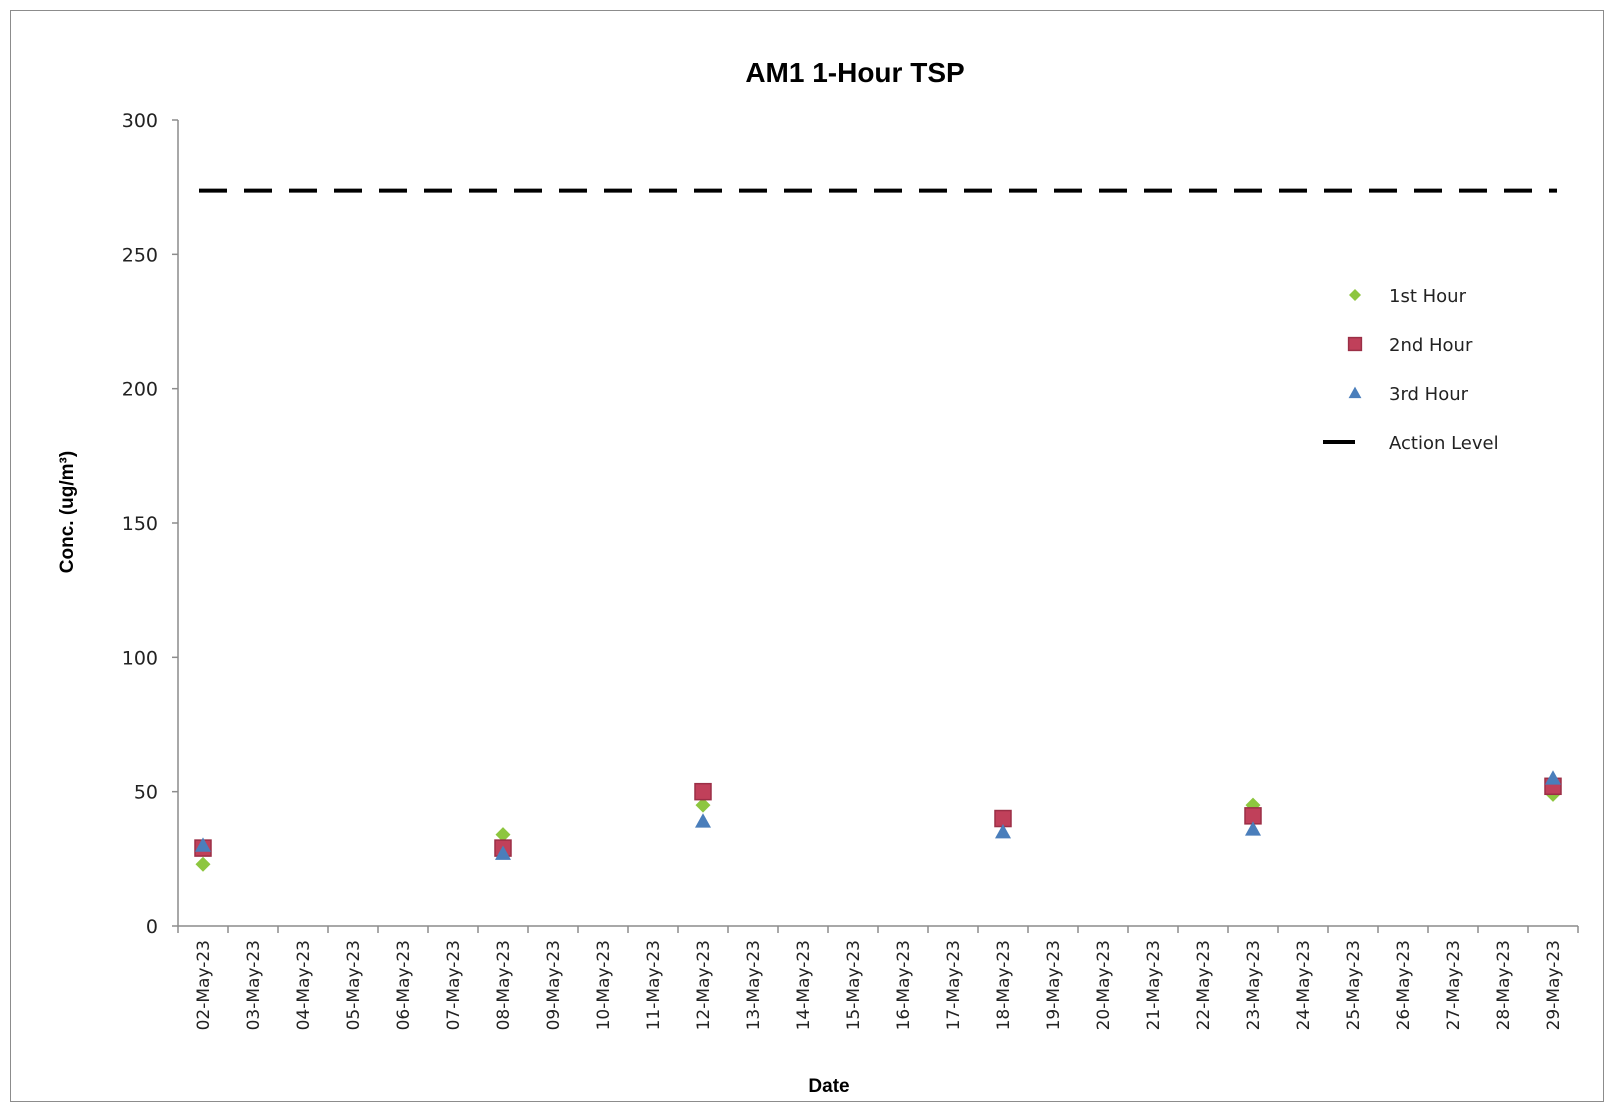  Describe the element at coordinates (1304, 985) in the screenshot. I see `x-tick-label: 24-May-23` at that location.